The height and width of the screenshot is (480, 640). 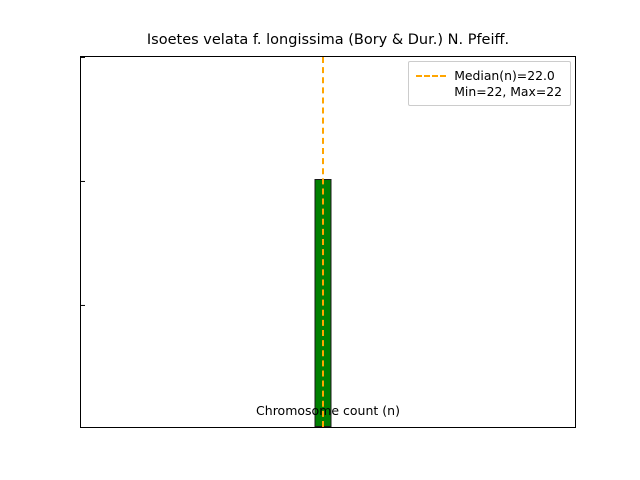 I want to click on legend-text: Median(n)=22.0 Min=22, Max=22, so click(x=508, y=83).